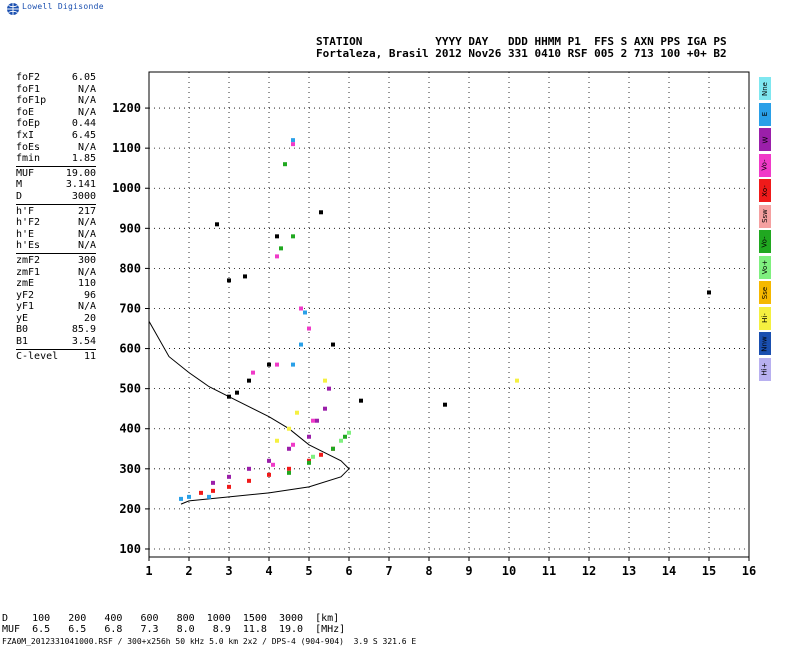 The width and height of the screenshot is (800, 650). I want to click on param-key: foEp, so click(28, 124).